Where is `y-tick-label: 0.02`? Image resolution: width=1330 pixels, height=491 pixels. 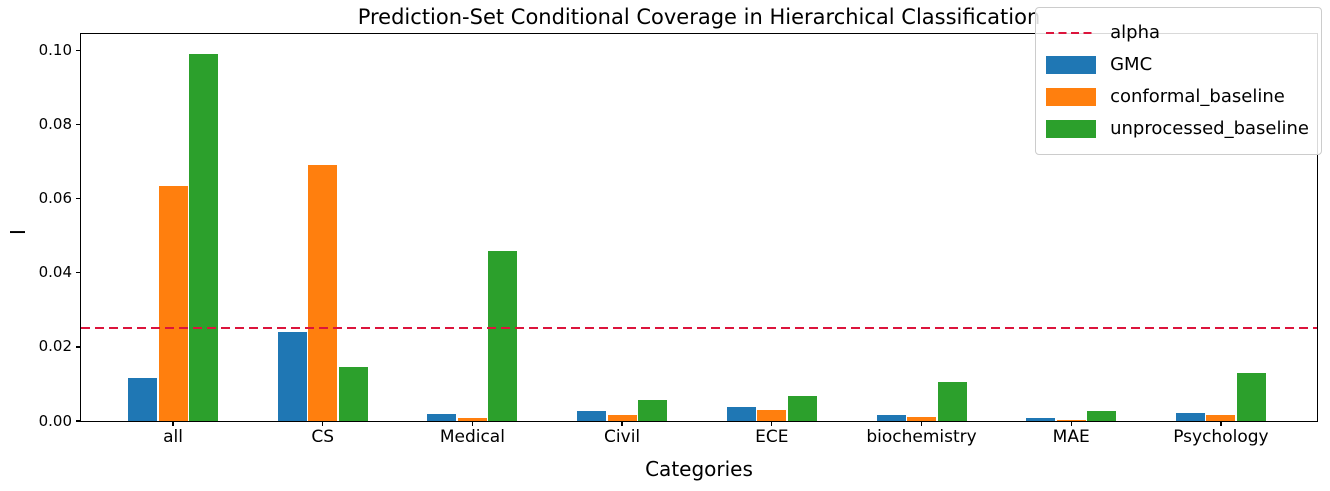
y-tick-label: 0.02 is located at coordinates (55, 346).